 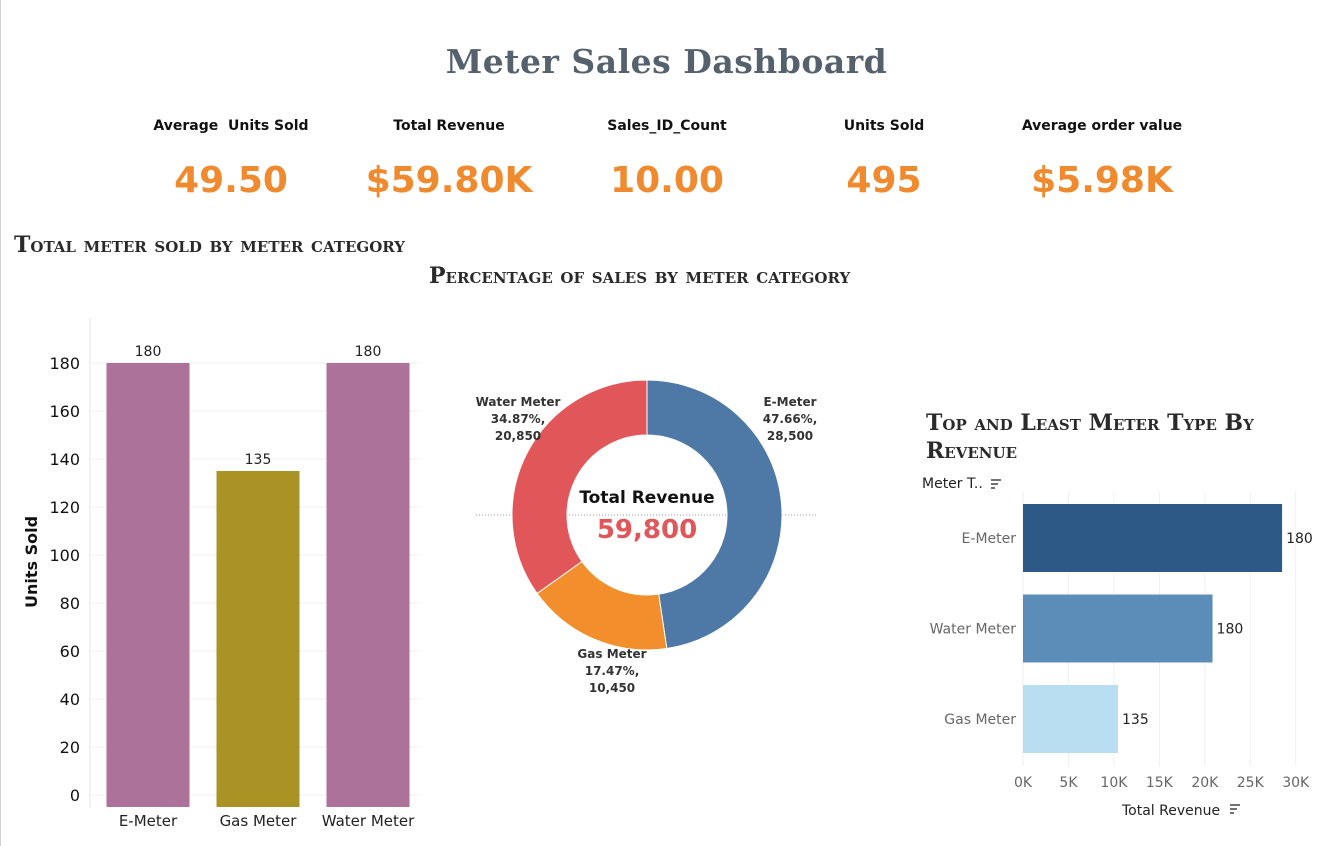 What do you see at coordinates (1251, 783) in the screenshot?
I see `x-tick-label: 25K` at bounding box center [1251, 783].